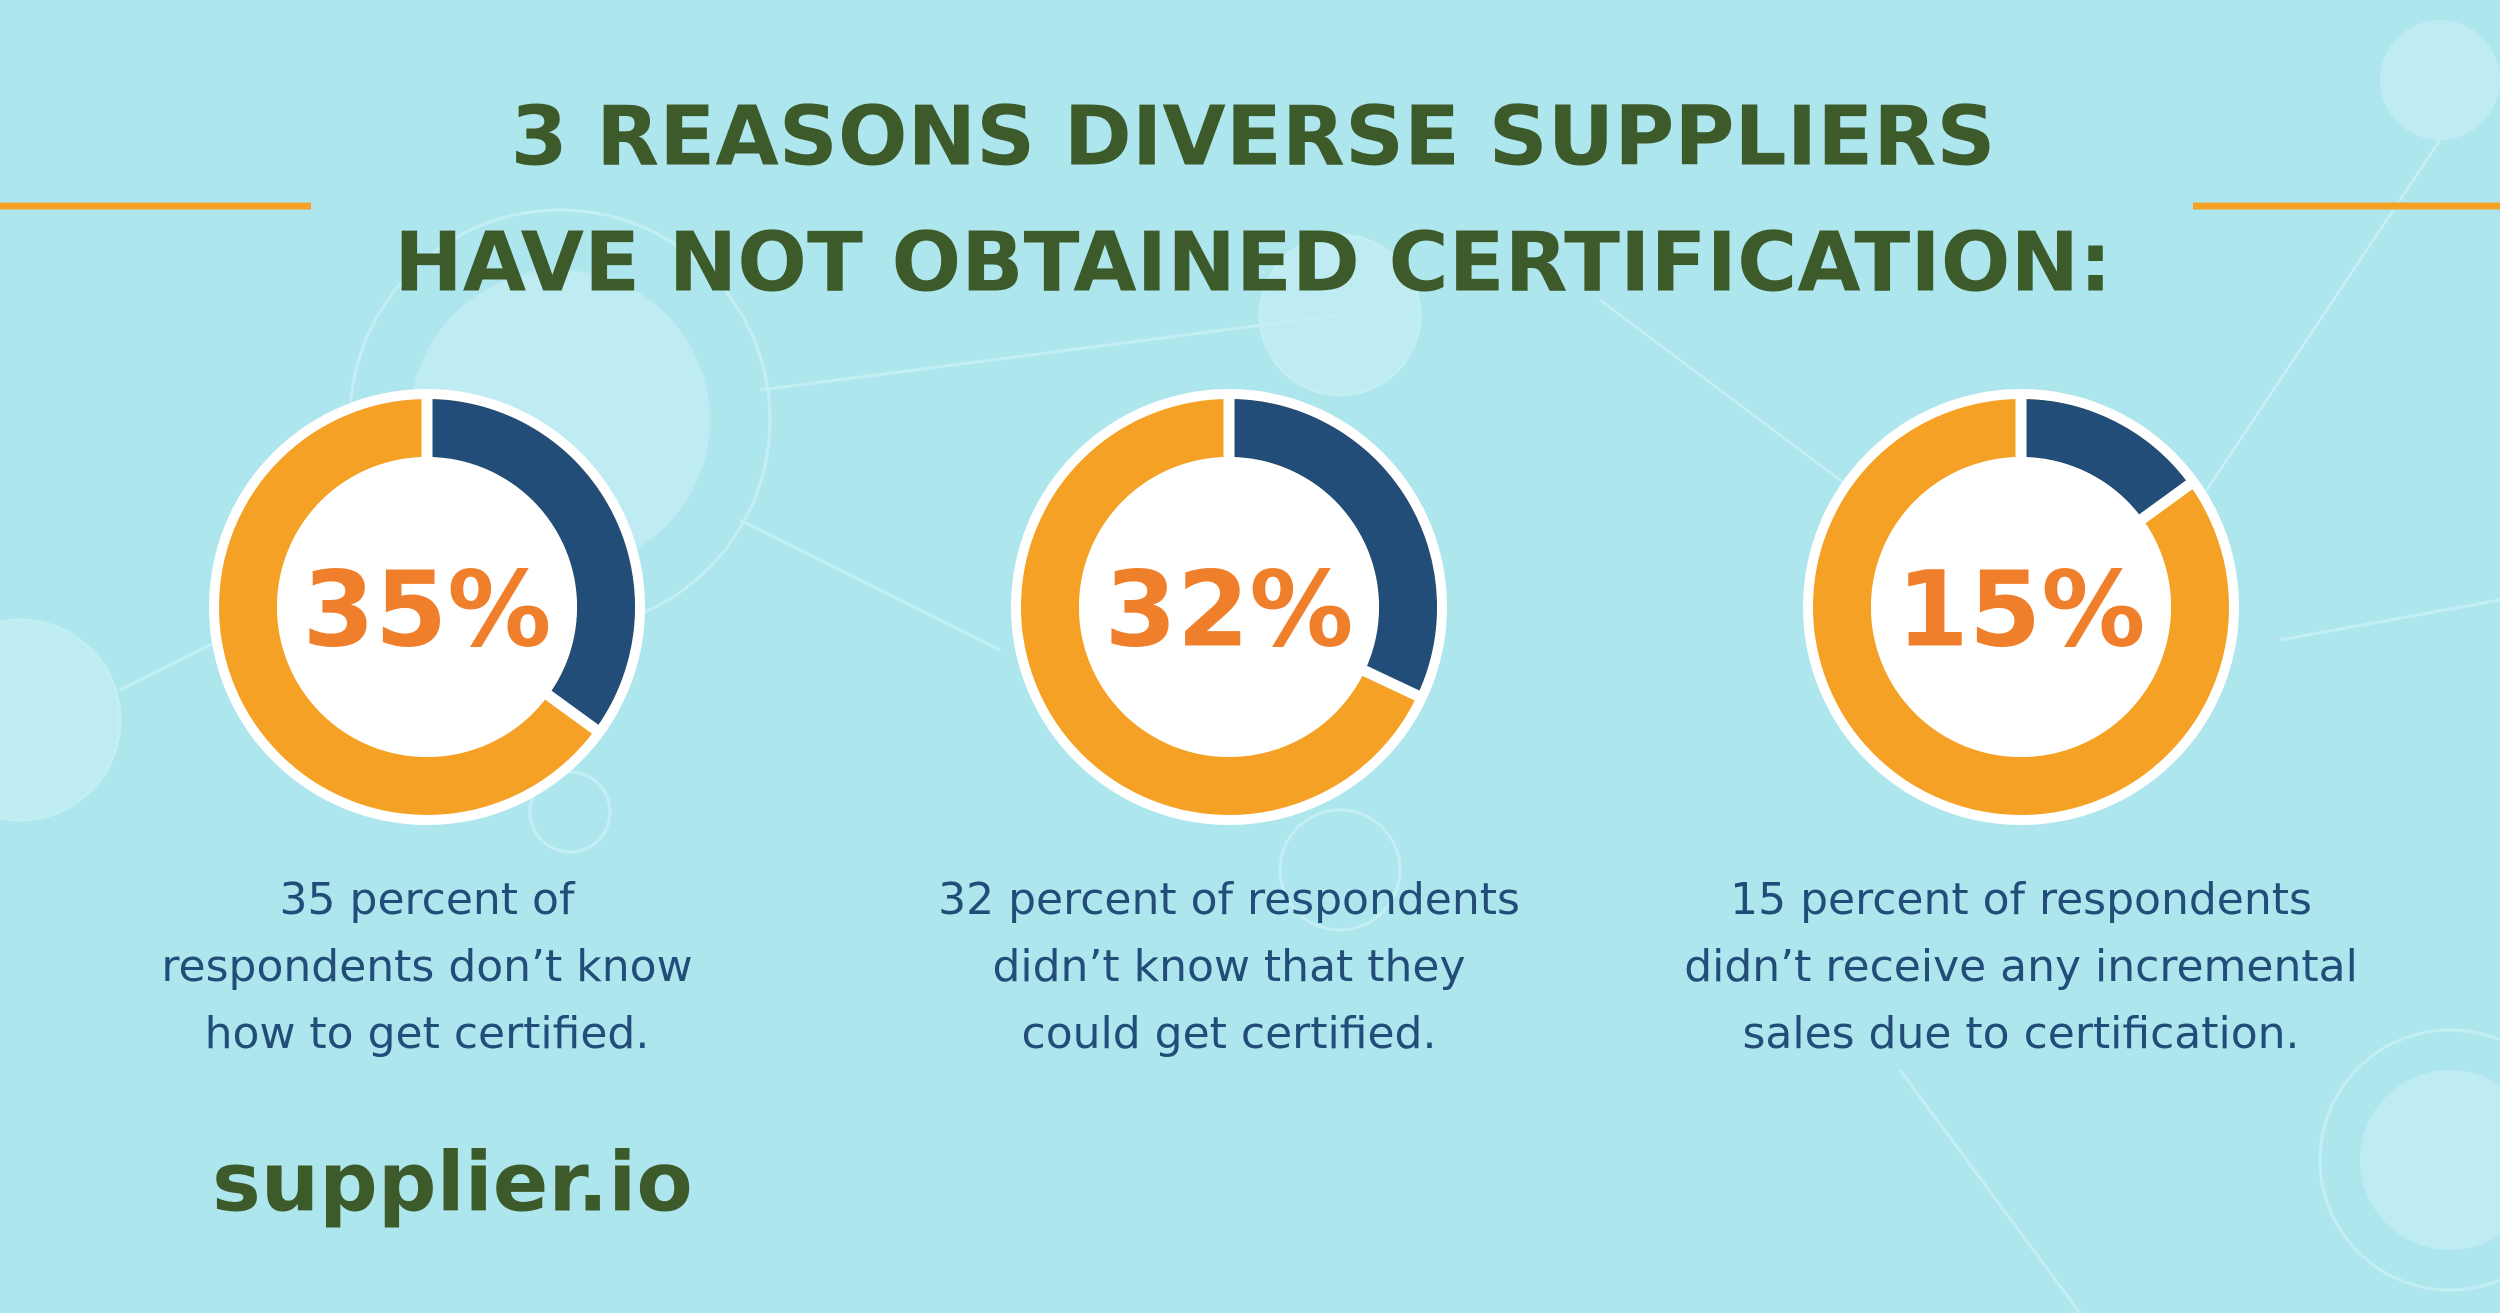  Describe the element at coordinates (452, 1182) in the screenshot. I see `brand-logo: supplier.io` at that location.